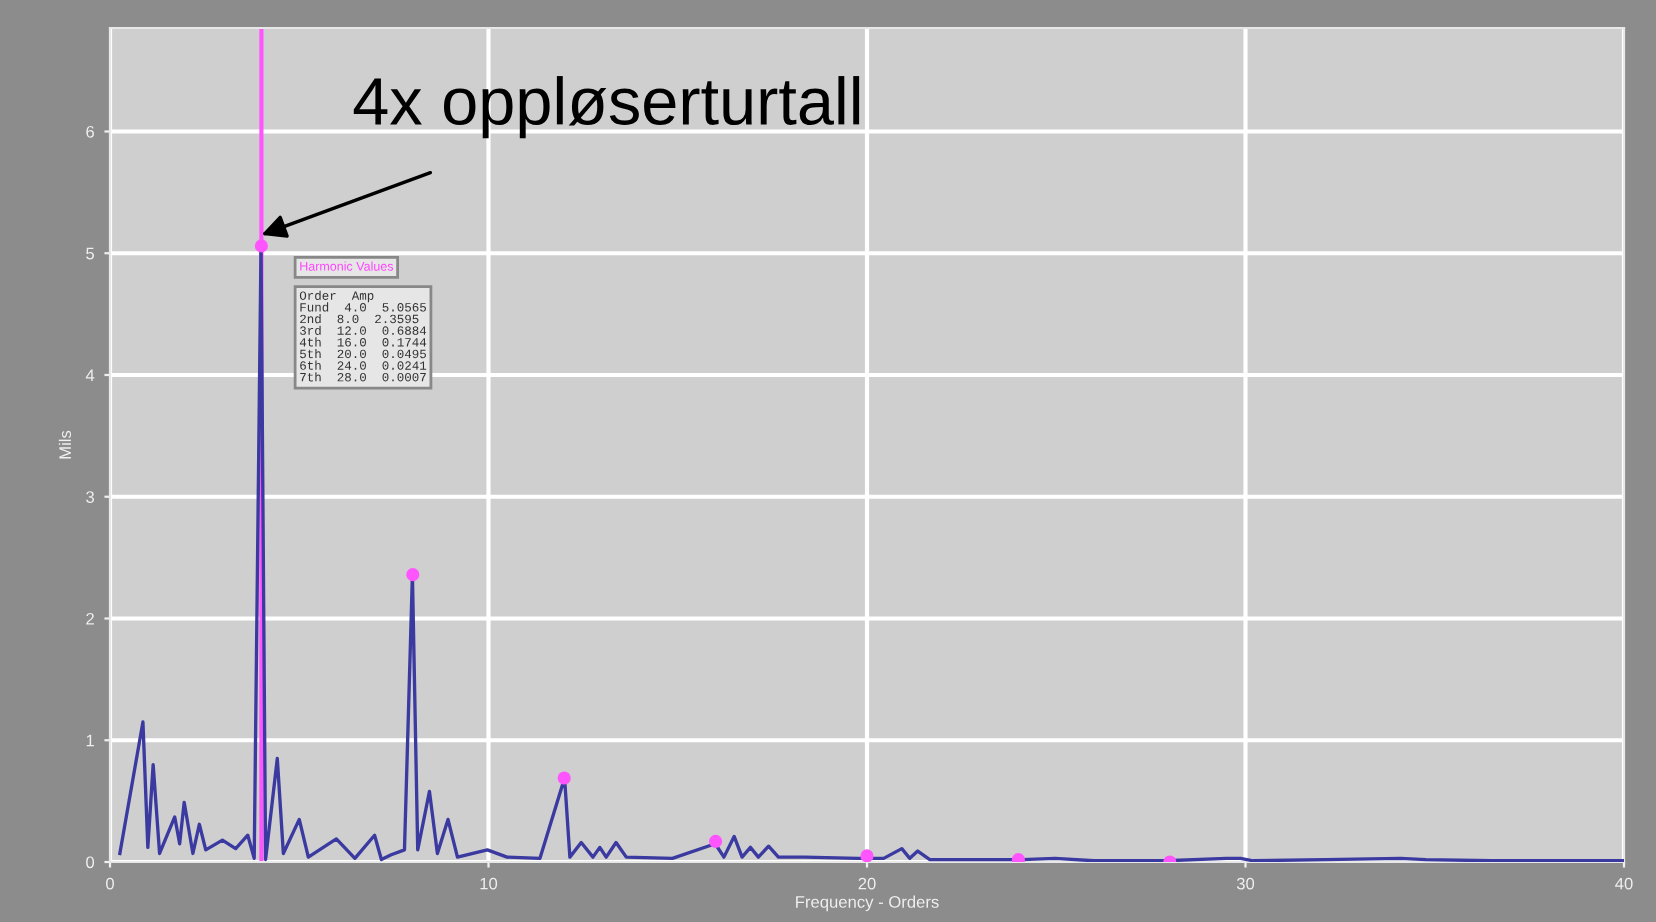  What do you see at coordinates (90, 131) in the screenshot?
I see `y-tick-label: 6` at bounding box center [90, 131].